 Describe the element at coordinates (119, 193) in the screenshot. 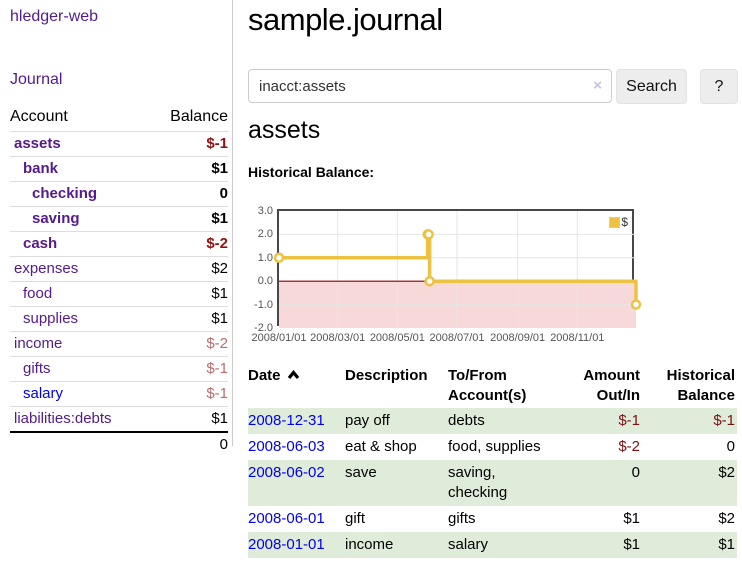

I see `account-row: checking 0` at that location.